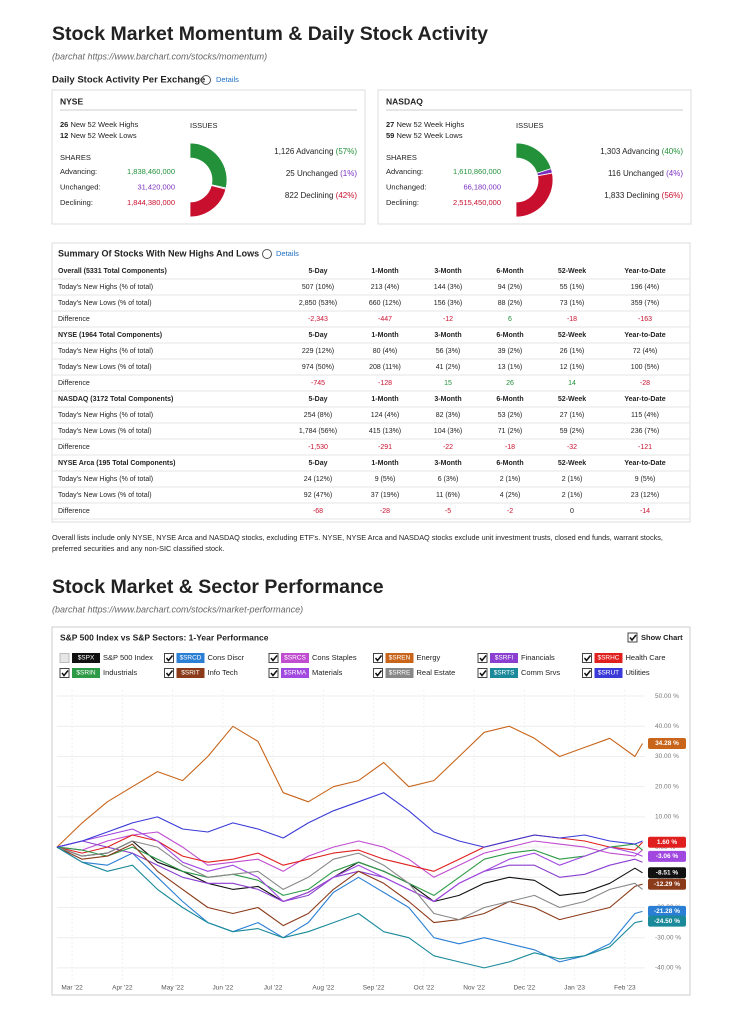  I want to click on table-cell: 41 (2%), so click(448, 367).